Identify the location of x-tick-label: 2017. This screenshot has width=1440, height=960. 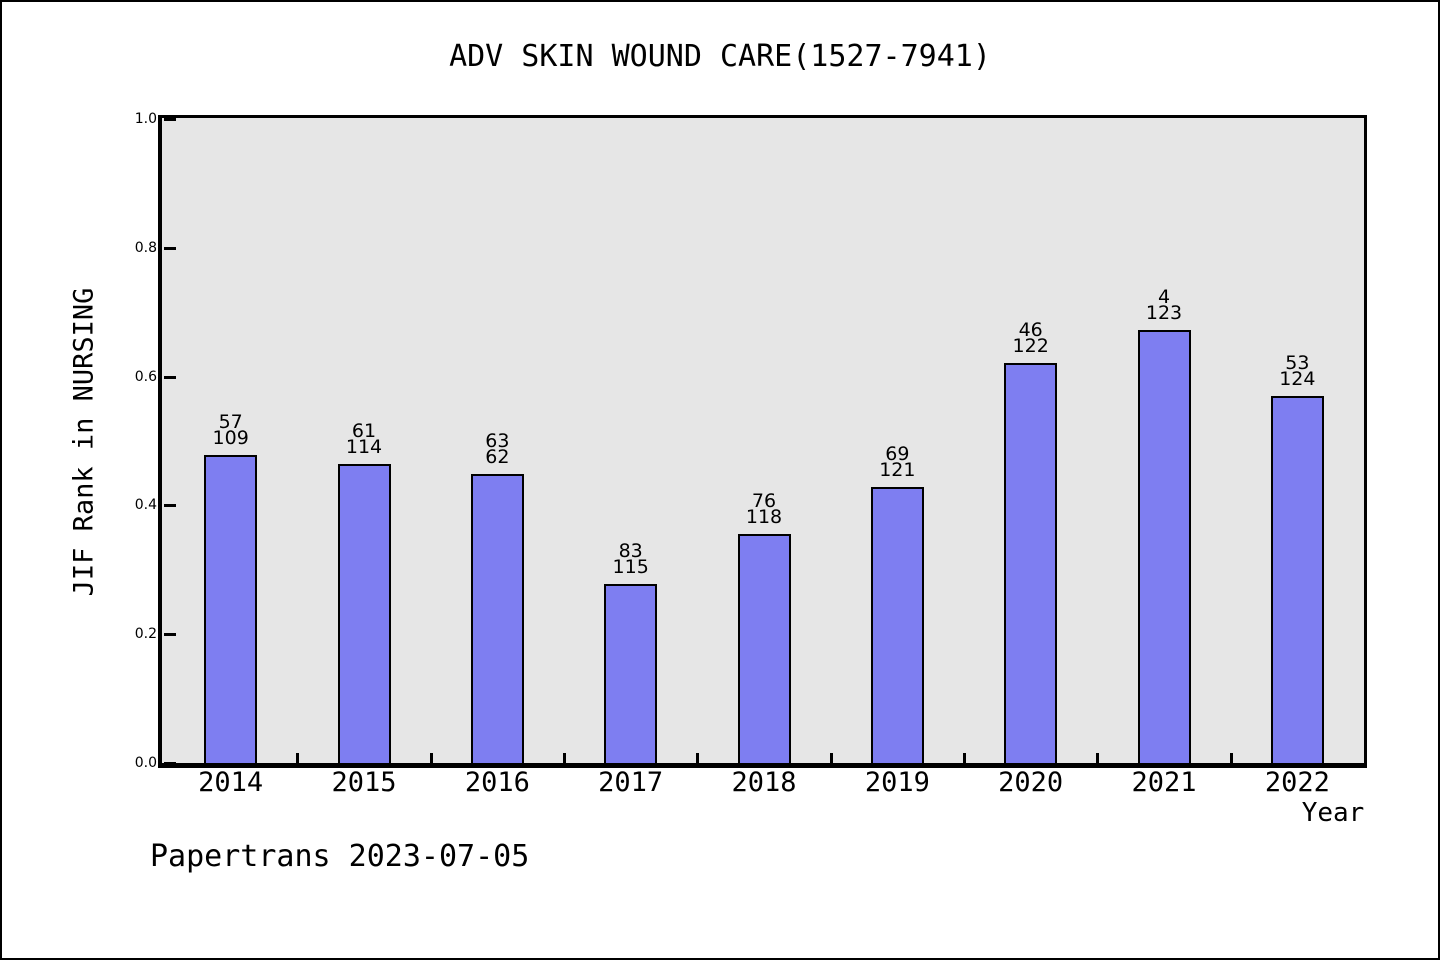
(631, 782).